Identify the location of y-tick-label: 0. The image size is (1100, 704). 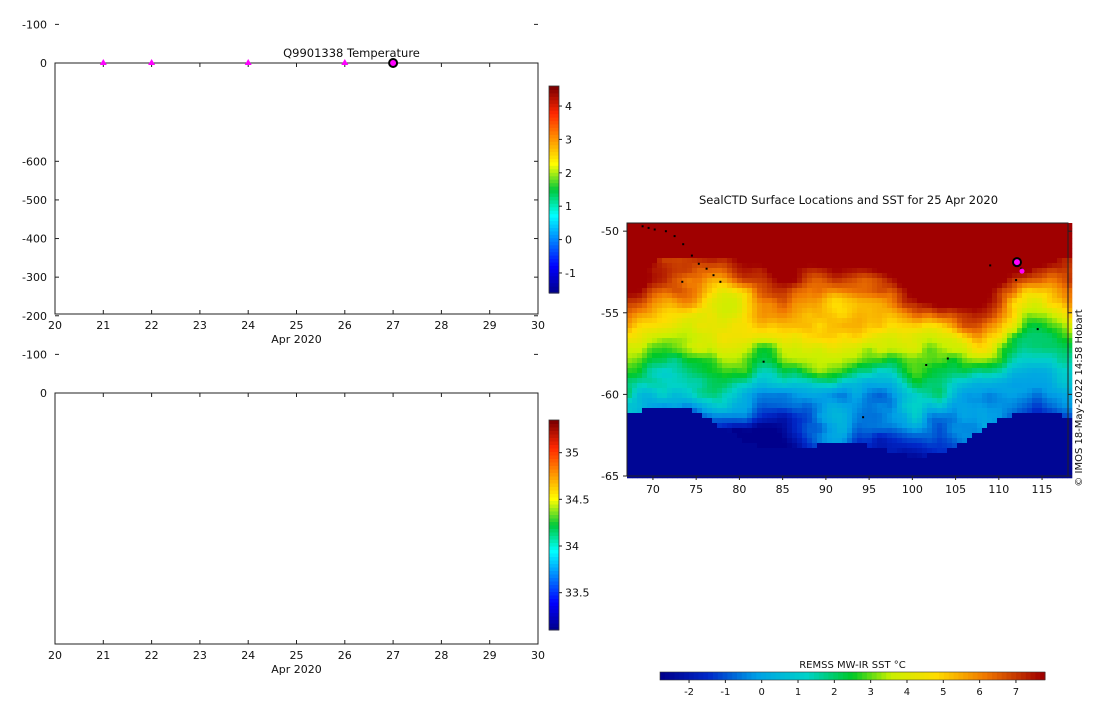
(43, 393).